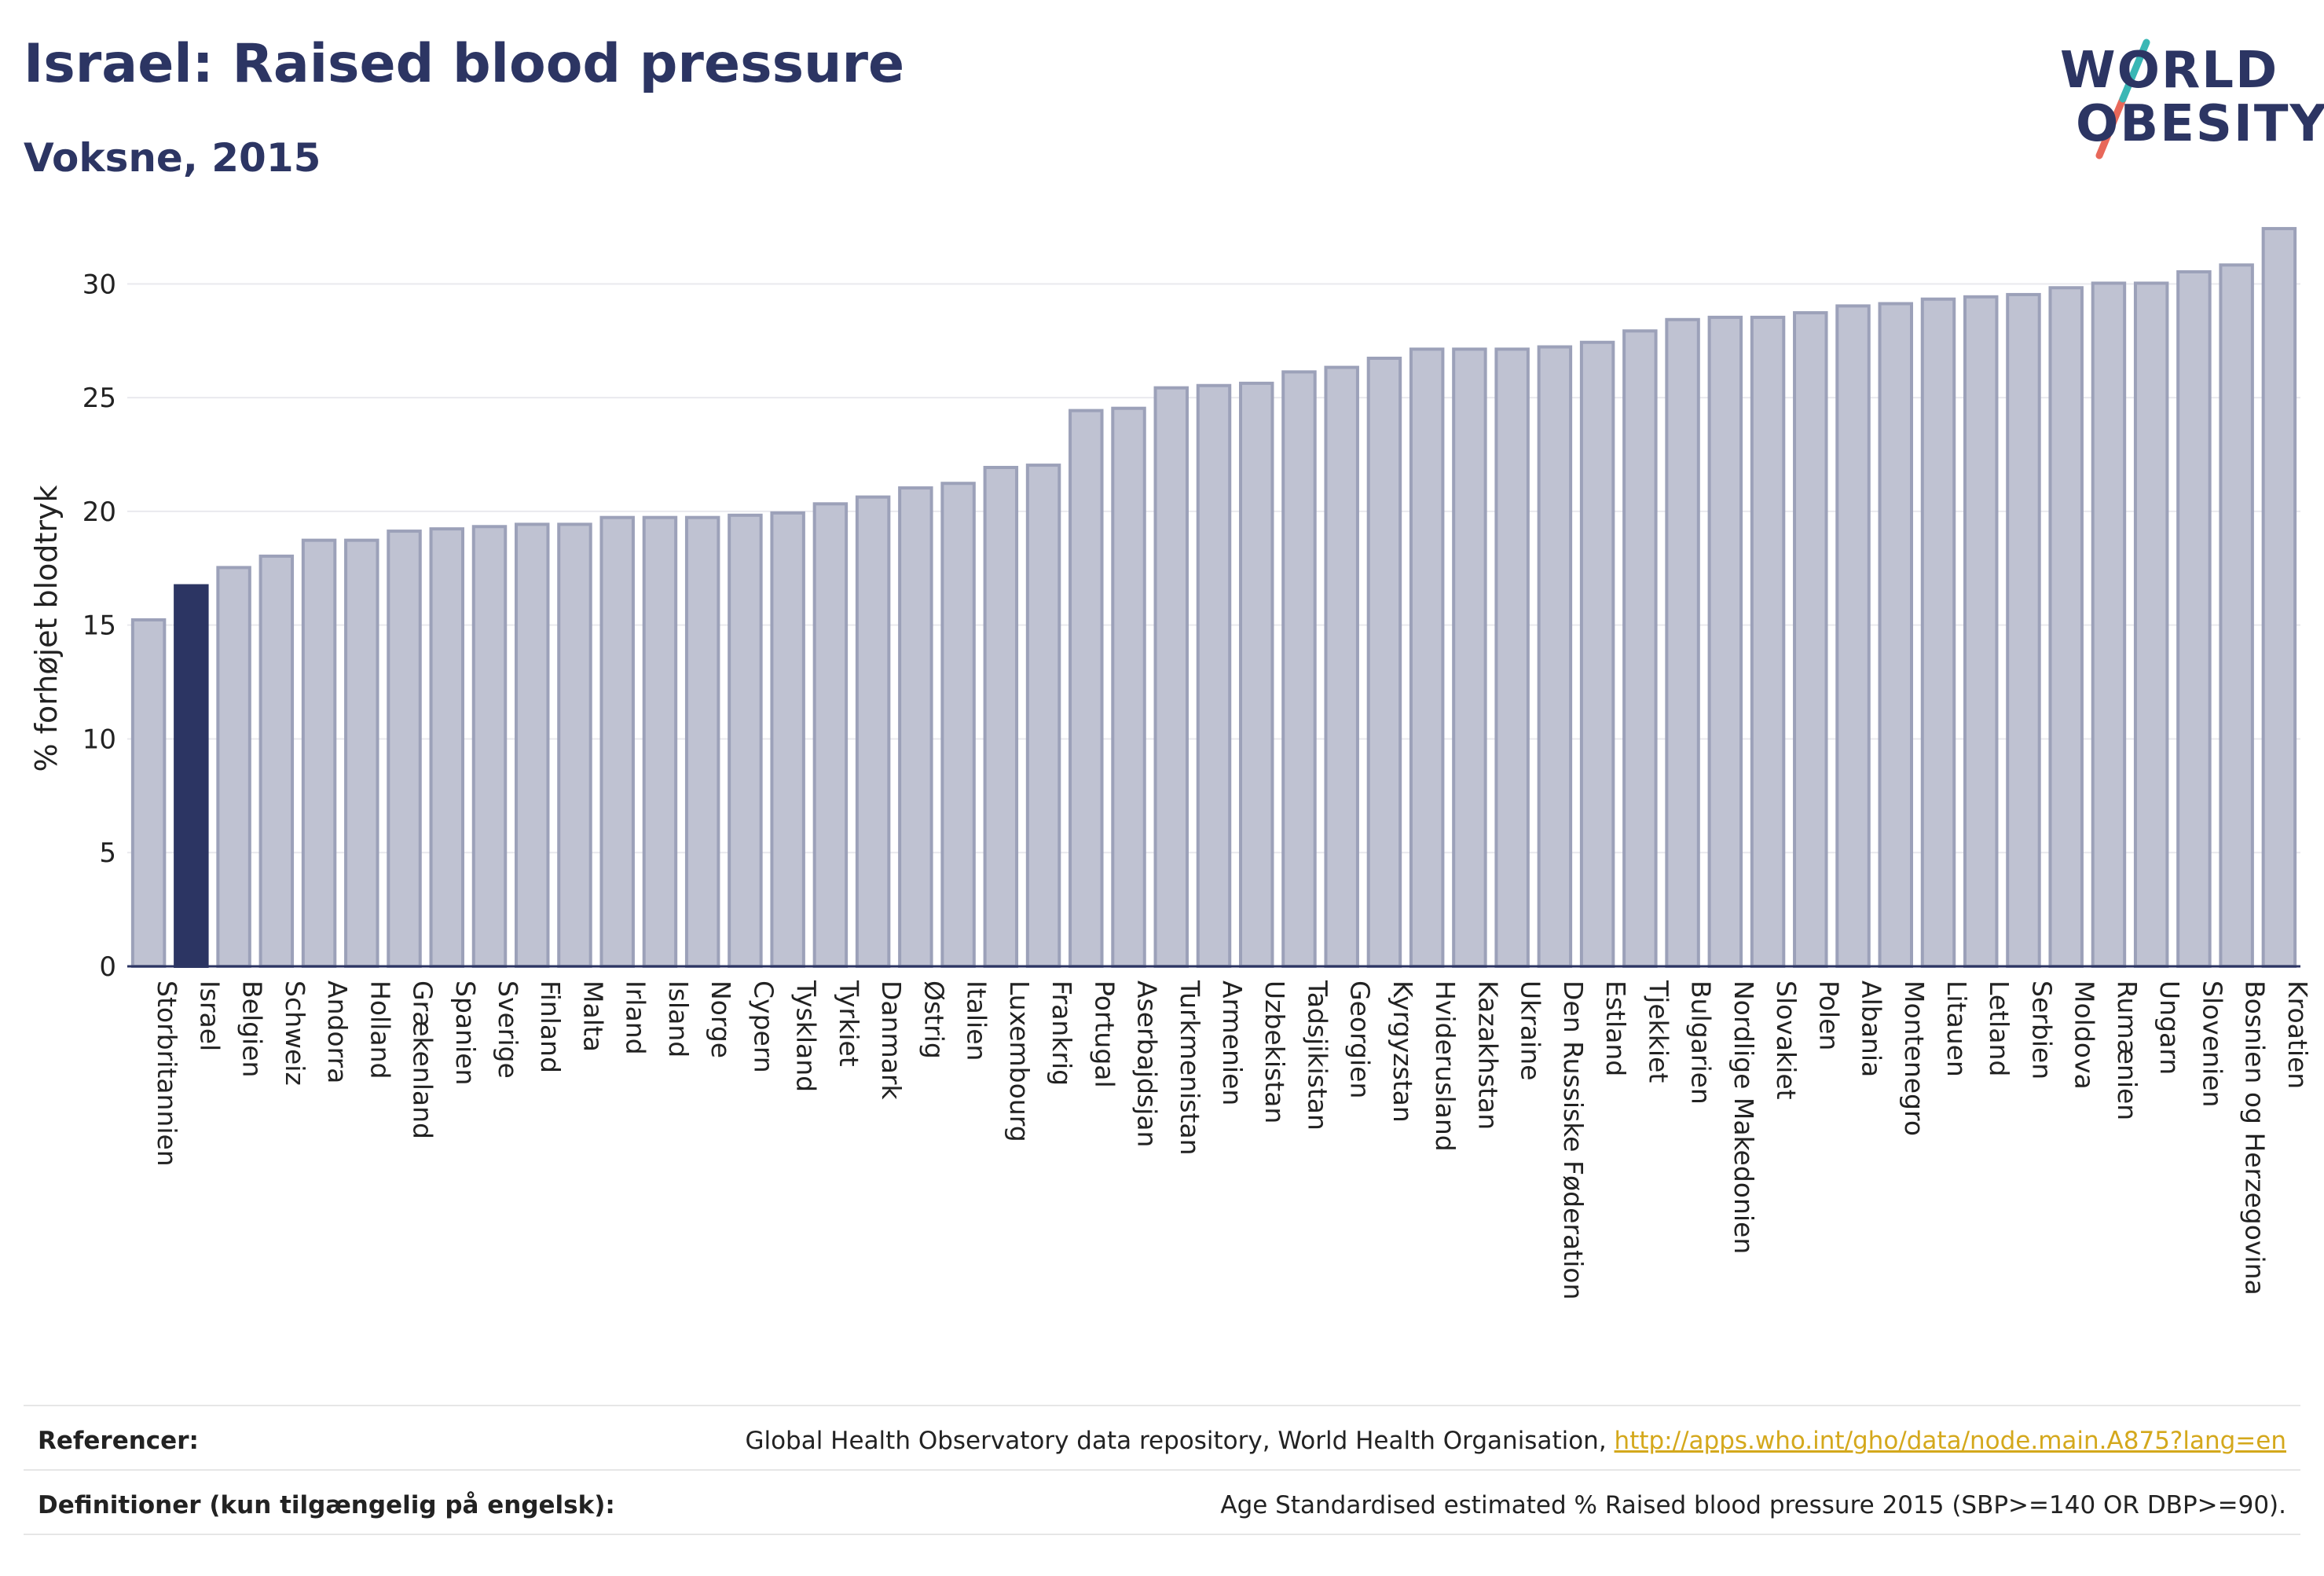  What do you see at coordinates (167, 1073) in the screenshot?
I see `x-tick-label: Storbritannien` at bounding box center [167, 1073].